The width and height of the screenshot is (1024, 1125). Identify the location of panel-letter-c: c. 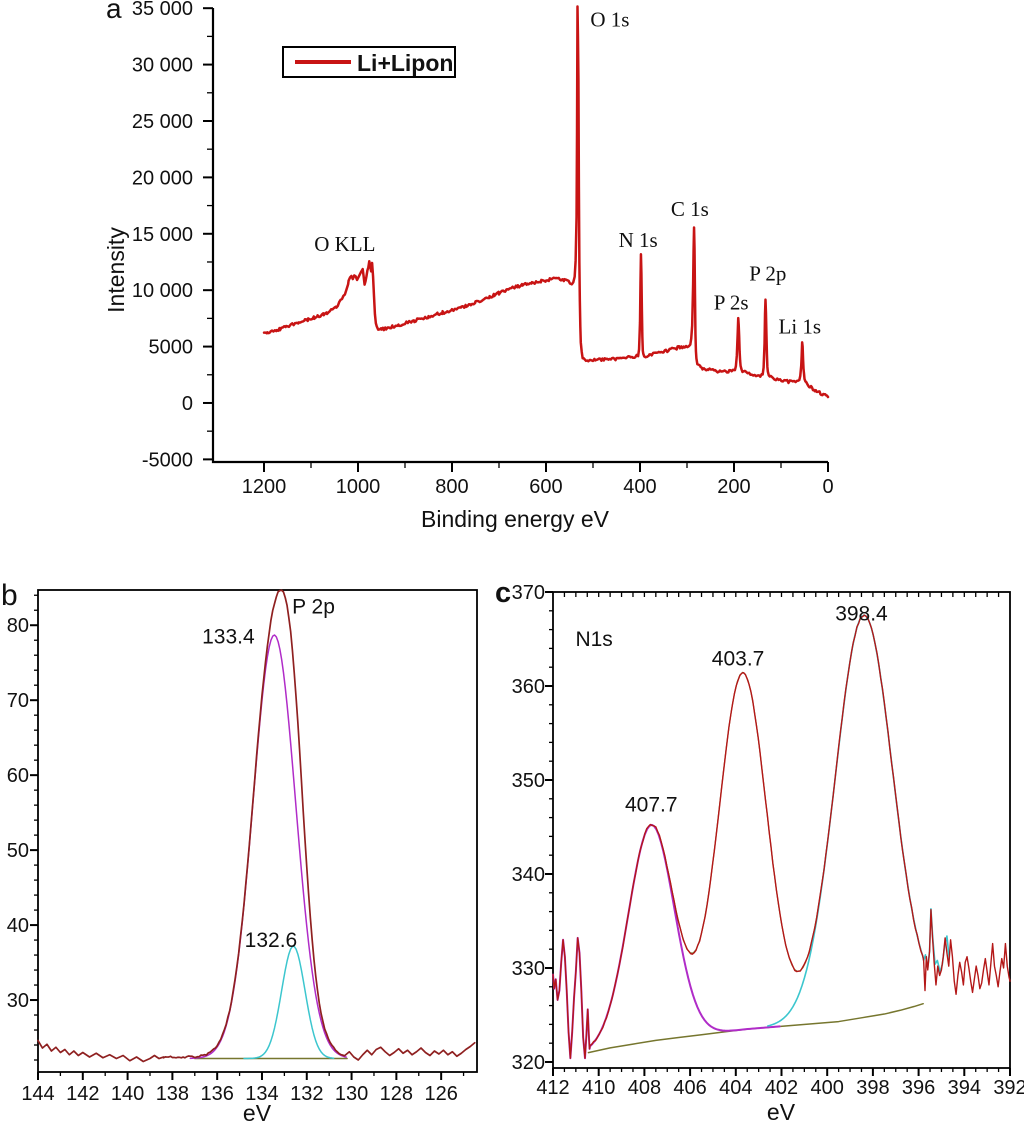
(503, 593).